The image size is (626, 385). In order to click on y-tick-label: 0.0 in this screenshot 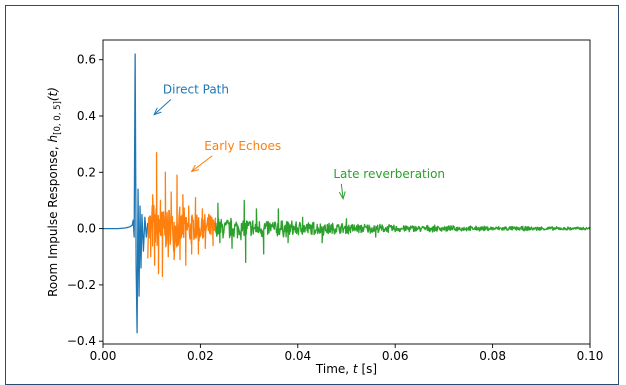, I will do `click(86, 229)`.